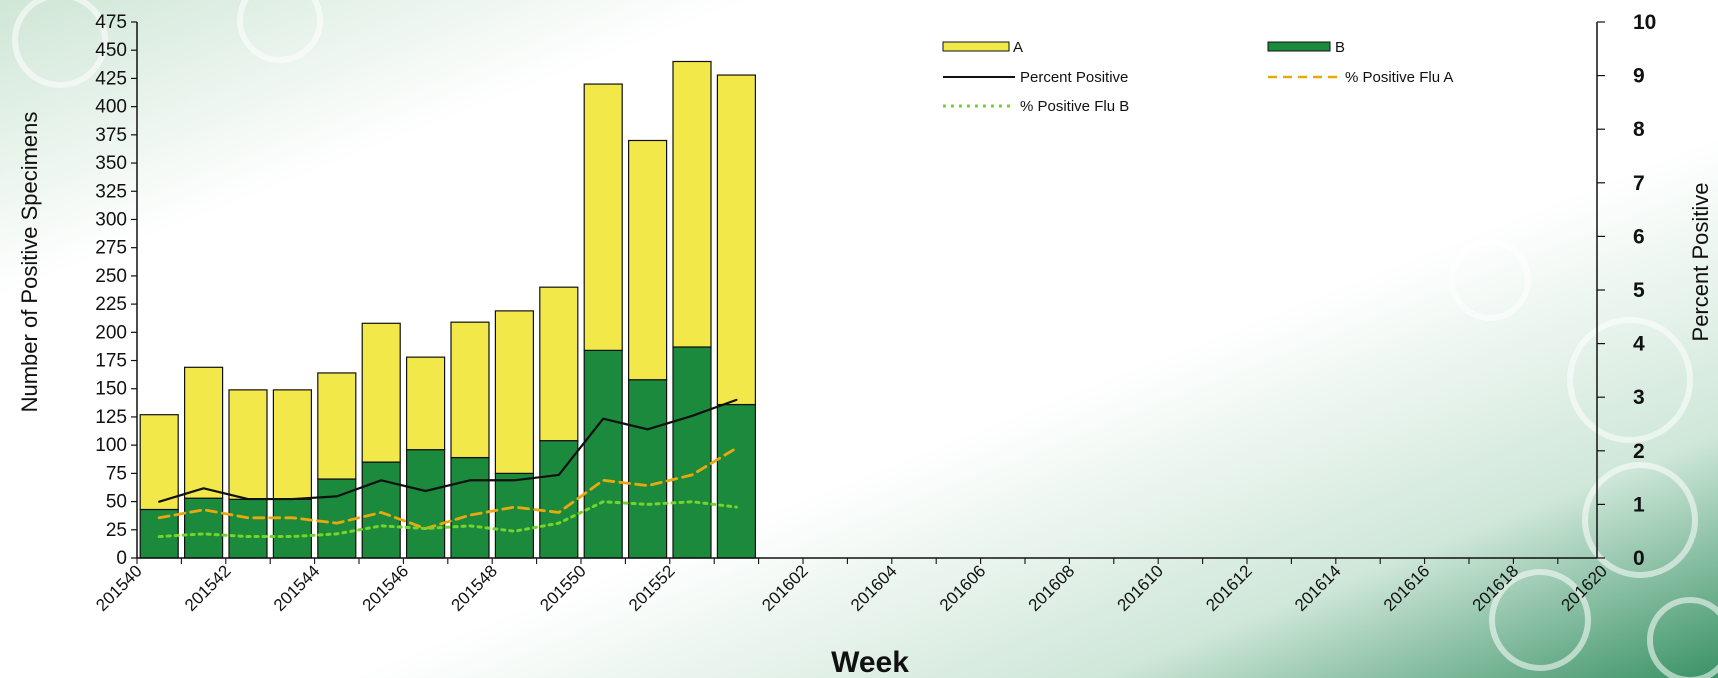 This screenshot has width=1718, height=678. I want to click on y-left-tick-label: 150, so click(111, 389).